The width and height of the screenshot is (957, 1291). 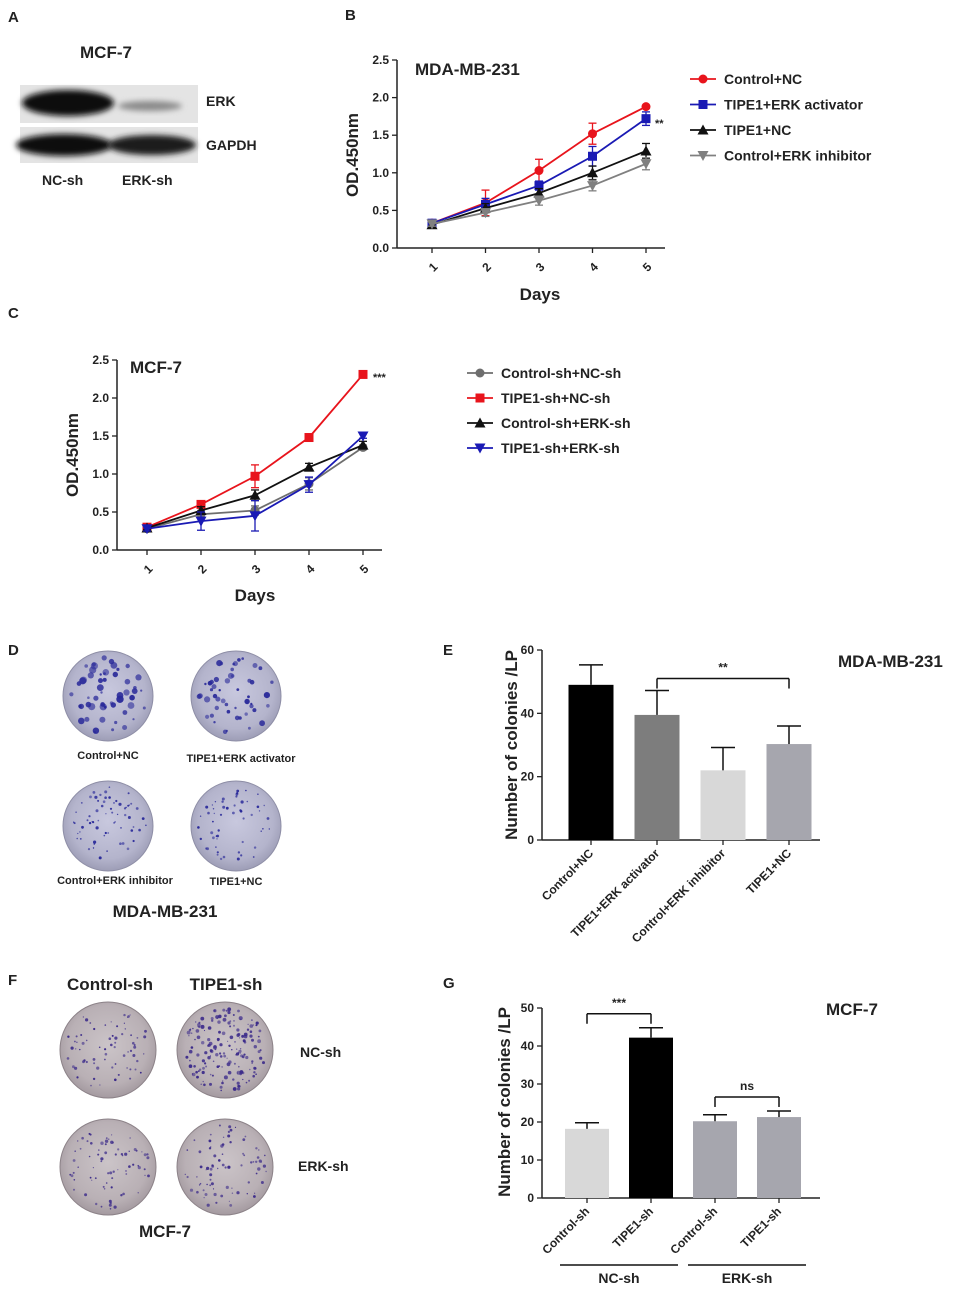 What do you see at coordinates (565, 1230) in the screenshot?
I see `x-tick-label: Control-sh` at bounding box center [565, 1230].